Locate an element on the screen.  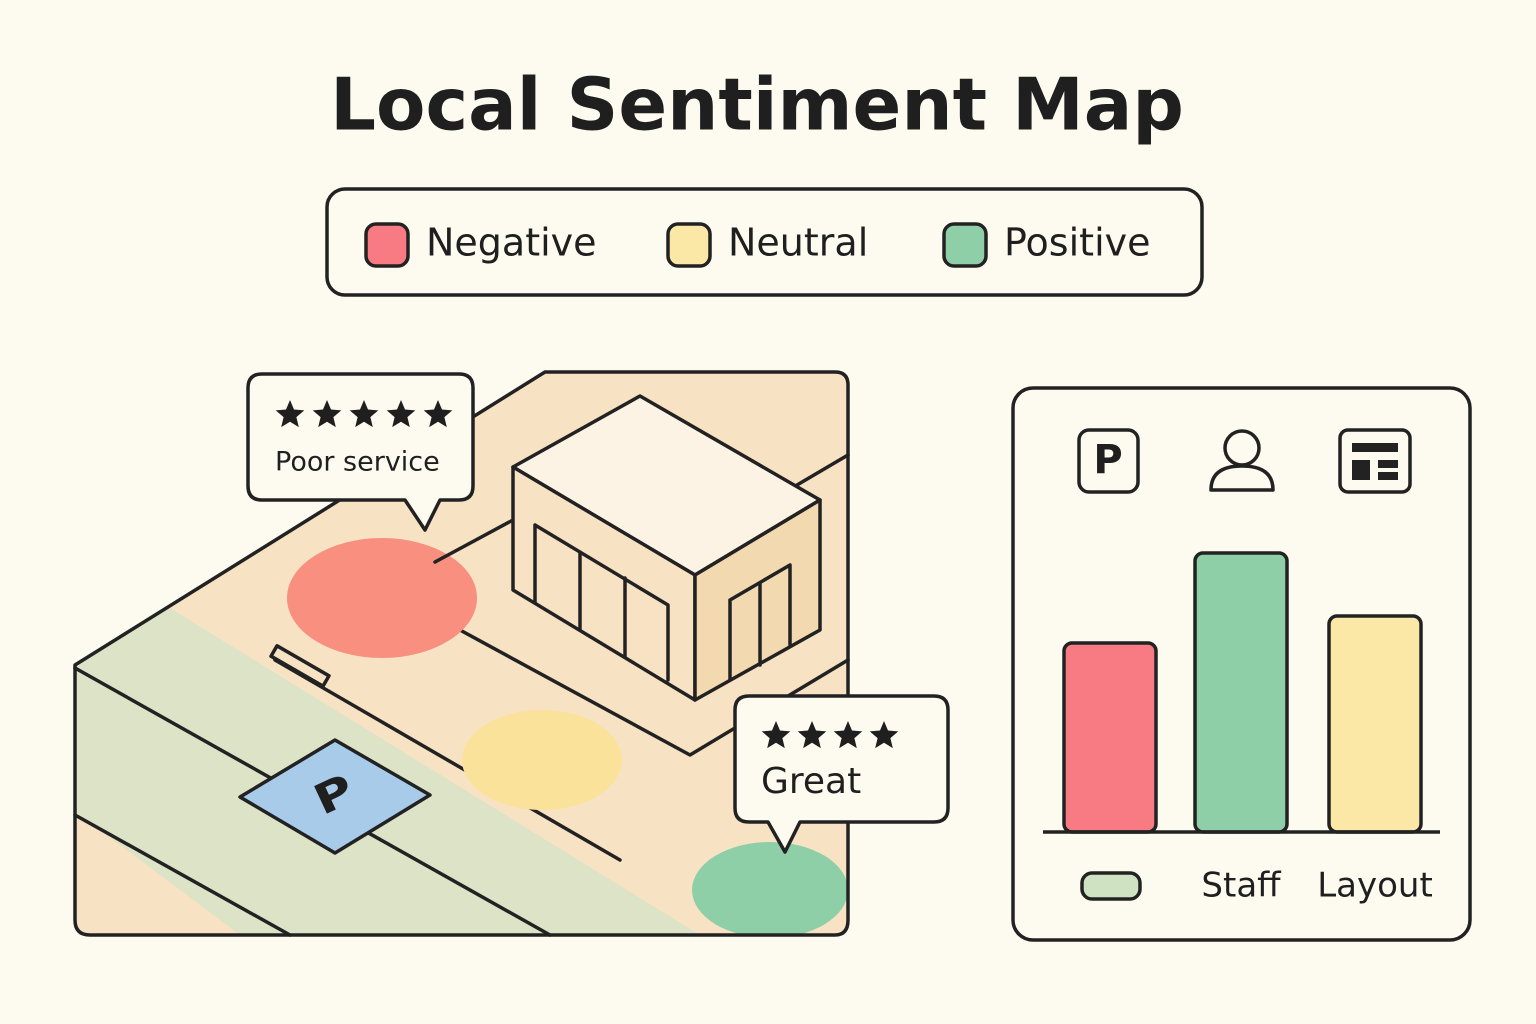
callout-text: Great is located at coordinates (811, 781).